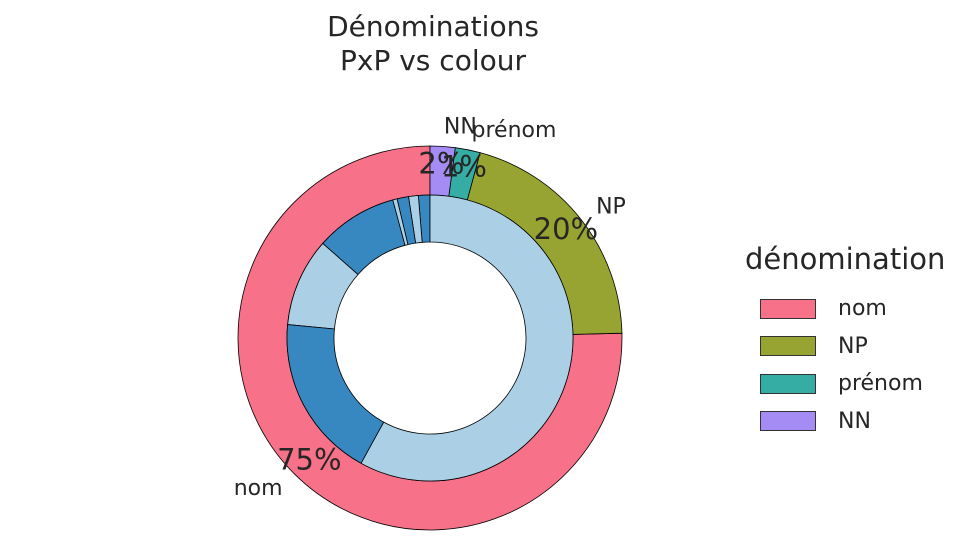 This screenshot has width=966, height=546. What do you see at coordinates (441, 164) in the screenshot?
I see `percent-label-3: 2%` at bounding box center [441, 164].